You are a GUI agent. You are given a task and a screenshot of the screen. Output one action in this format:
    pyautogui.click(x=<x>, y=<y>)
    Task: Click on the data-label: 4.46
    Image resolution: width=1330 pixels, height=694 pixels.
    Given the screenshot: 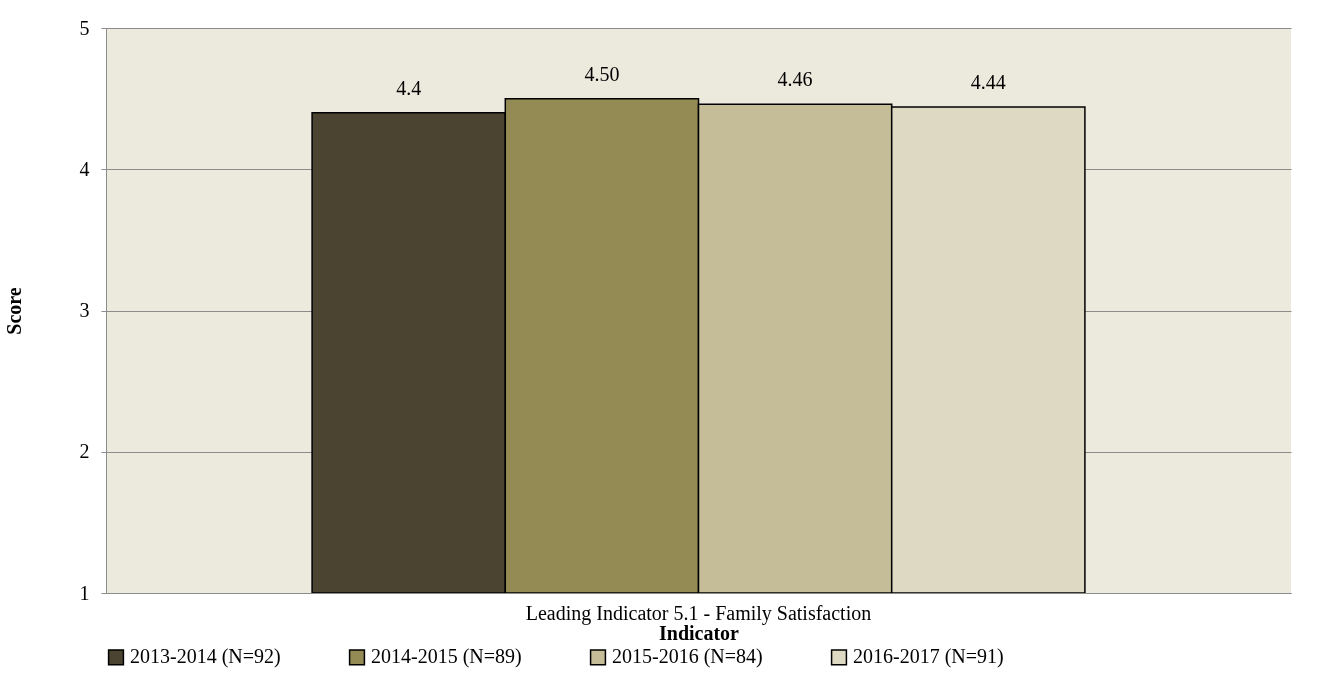 What is the action you would take?
    pyautogui.click(x=795, y=79)
    